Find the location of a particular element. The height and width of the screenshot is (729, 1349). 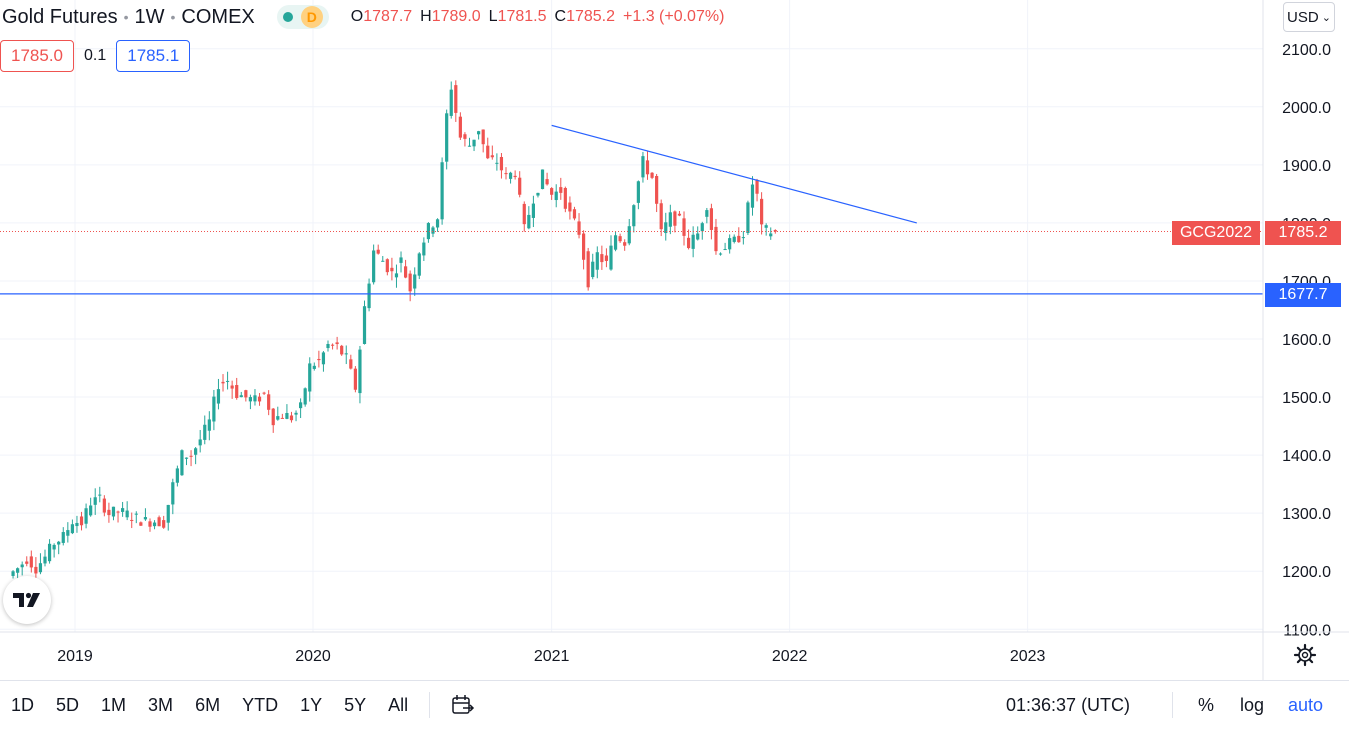

percent-scale-toggle: % is located at coordinates (1206, 704).